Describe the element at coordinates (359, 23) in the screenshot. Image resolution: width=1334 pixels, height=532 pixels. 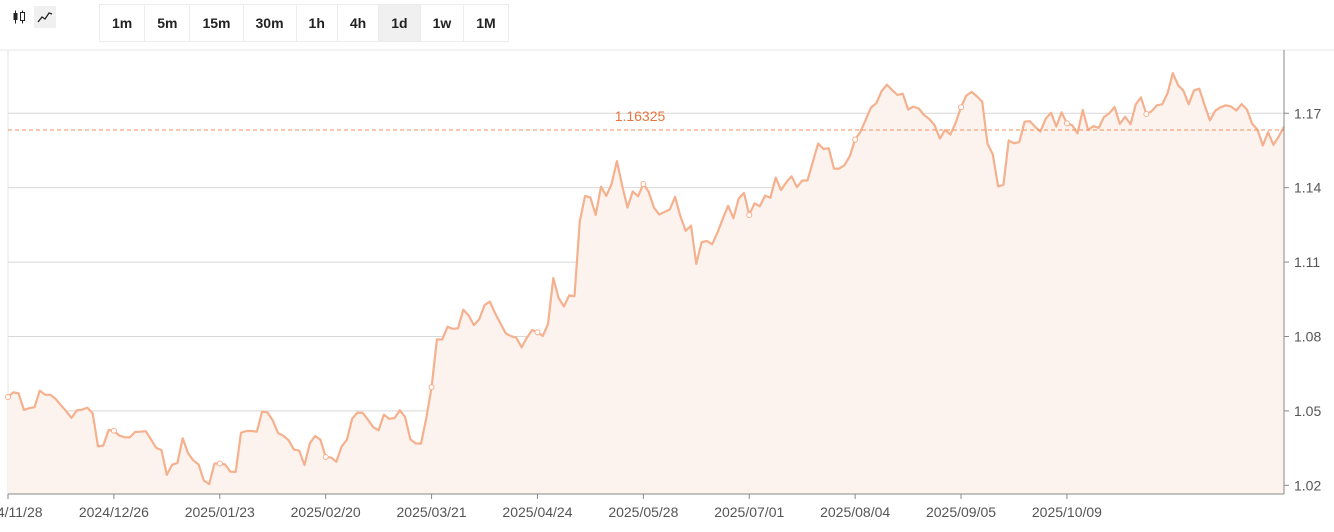
I see `interval-button-4h: 4h` at that location.